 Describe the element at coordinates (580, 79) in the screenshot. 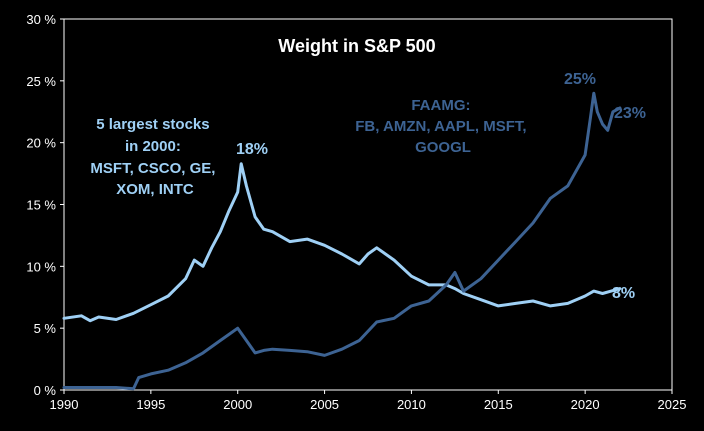

I see `peak-faamg-label: 25%` at that location.